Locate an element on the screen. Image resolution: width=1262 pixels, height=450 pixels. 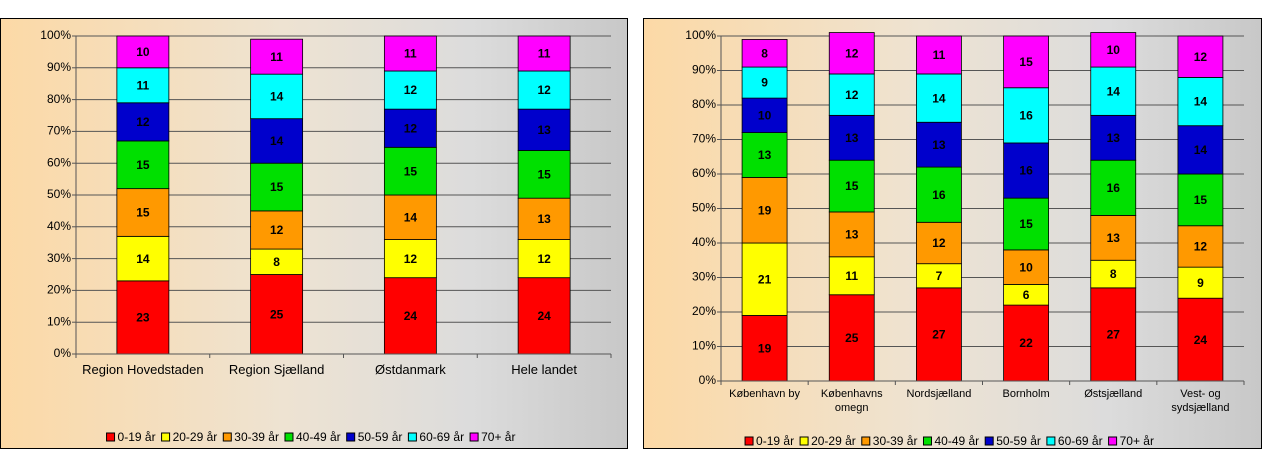
data-label: 21 is located at coordinates (765, 279).